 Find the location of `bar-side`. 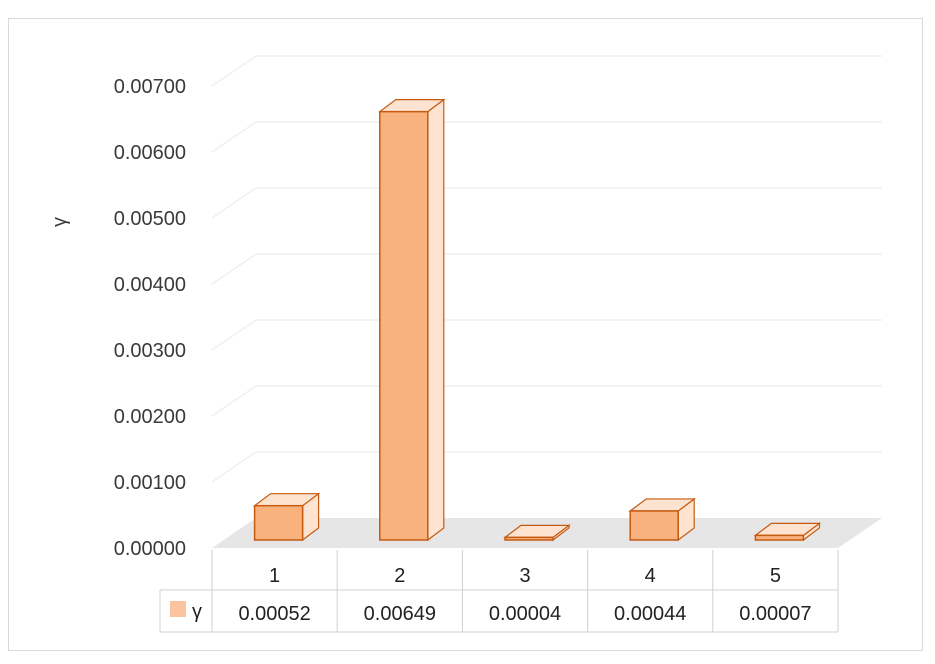

bar-side is located at coordinates (436, 320).